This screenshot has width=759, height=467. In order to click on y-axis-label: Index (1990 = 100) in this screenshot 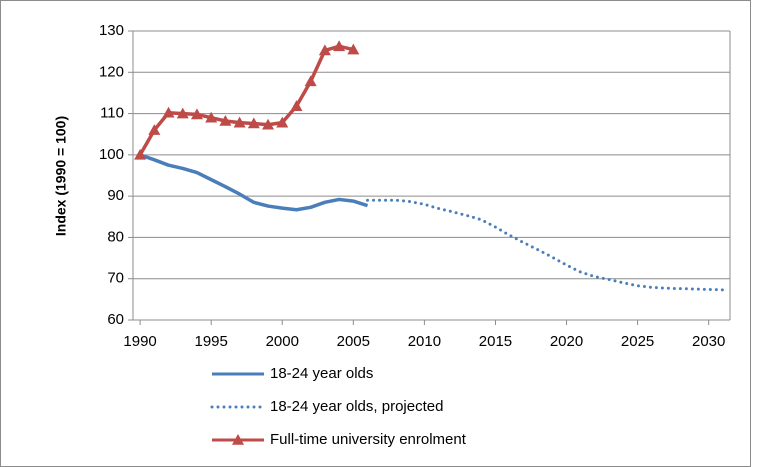, I will do `click(61, 176)`.